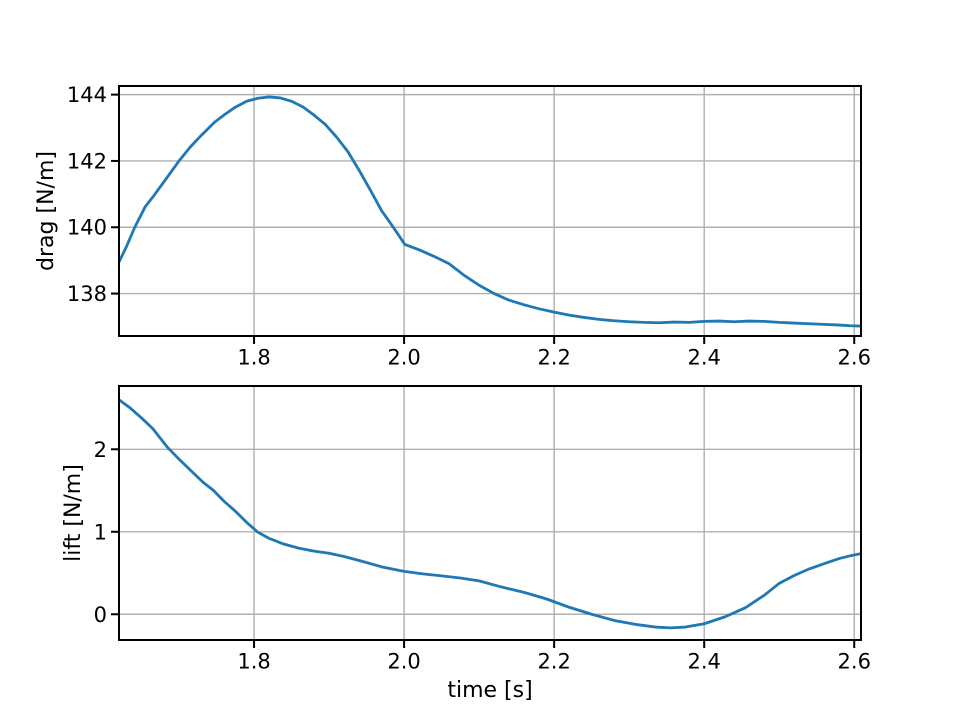 The height and width of the screenshot is (720, 960). Describe the element at coordinates (100, 450) in the screenshot. I see `y-tick-label: 2` at that location.